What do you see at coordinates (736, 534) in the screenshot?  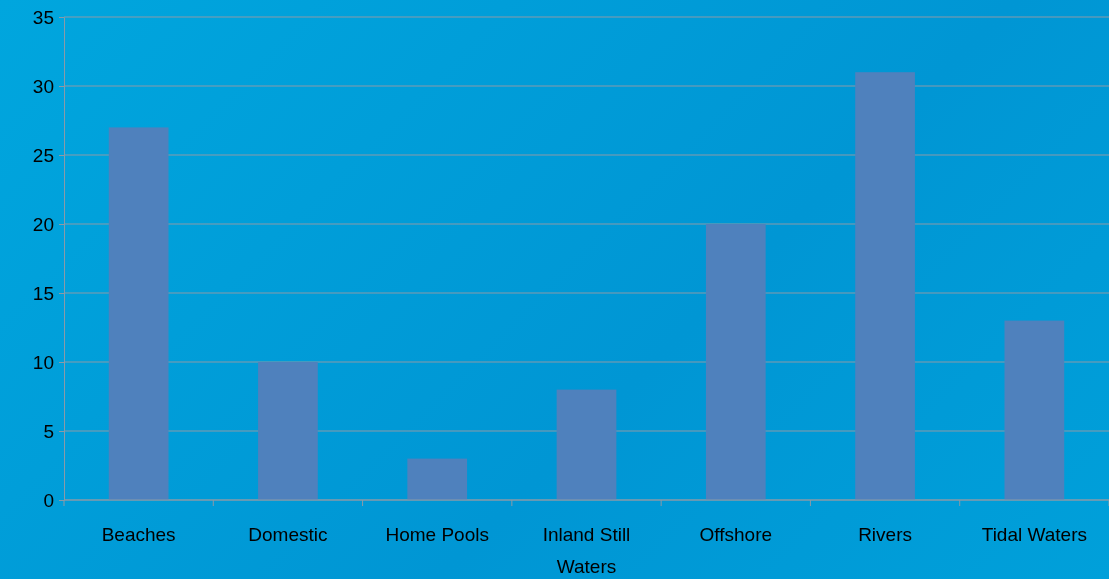 I see `x-tick-label: Offshore` at bounding box center [736, 534].